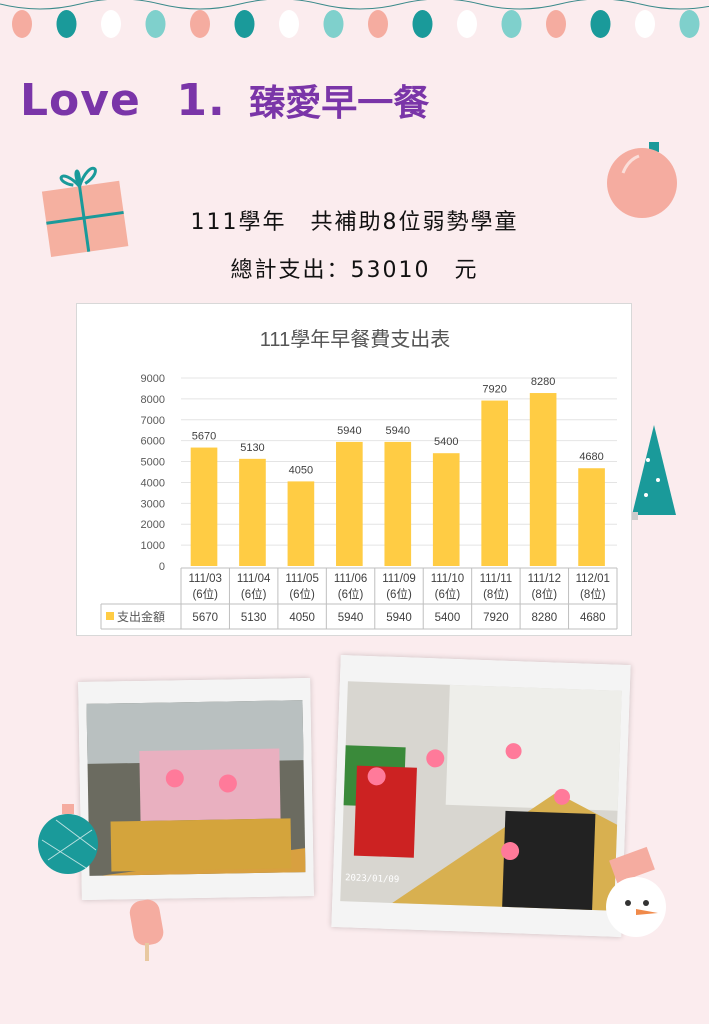 The height and width of the screenshot is (1024, 709). What do you see at coordinates (153, 483) in the screenshot?
I see `y-tick-label: 4000` at bounding box center [153, 483].